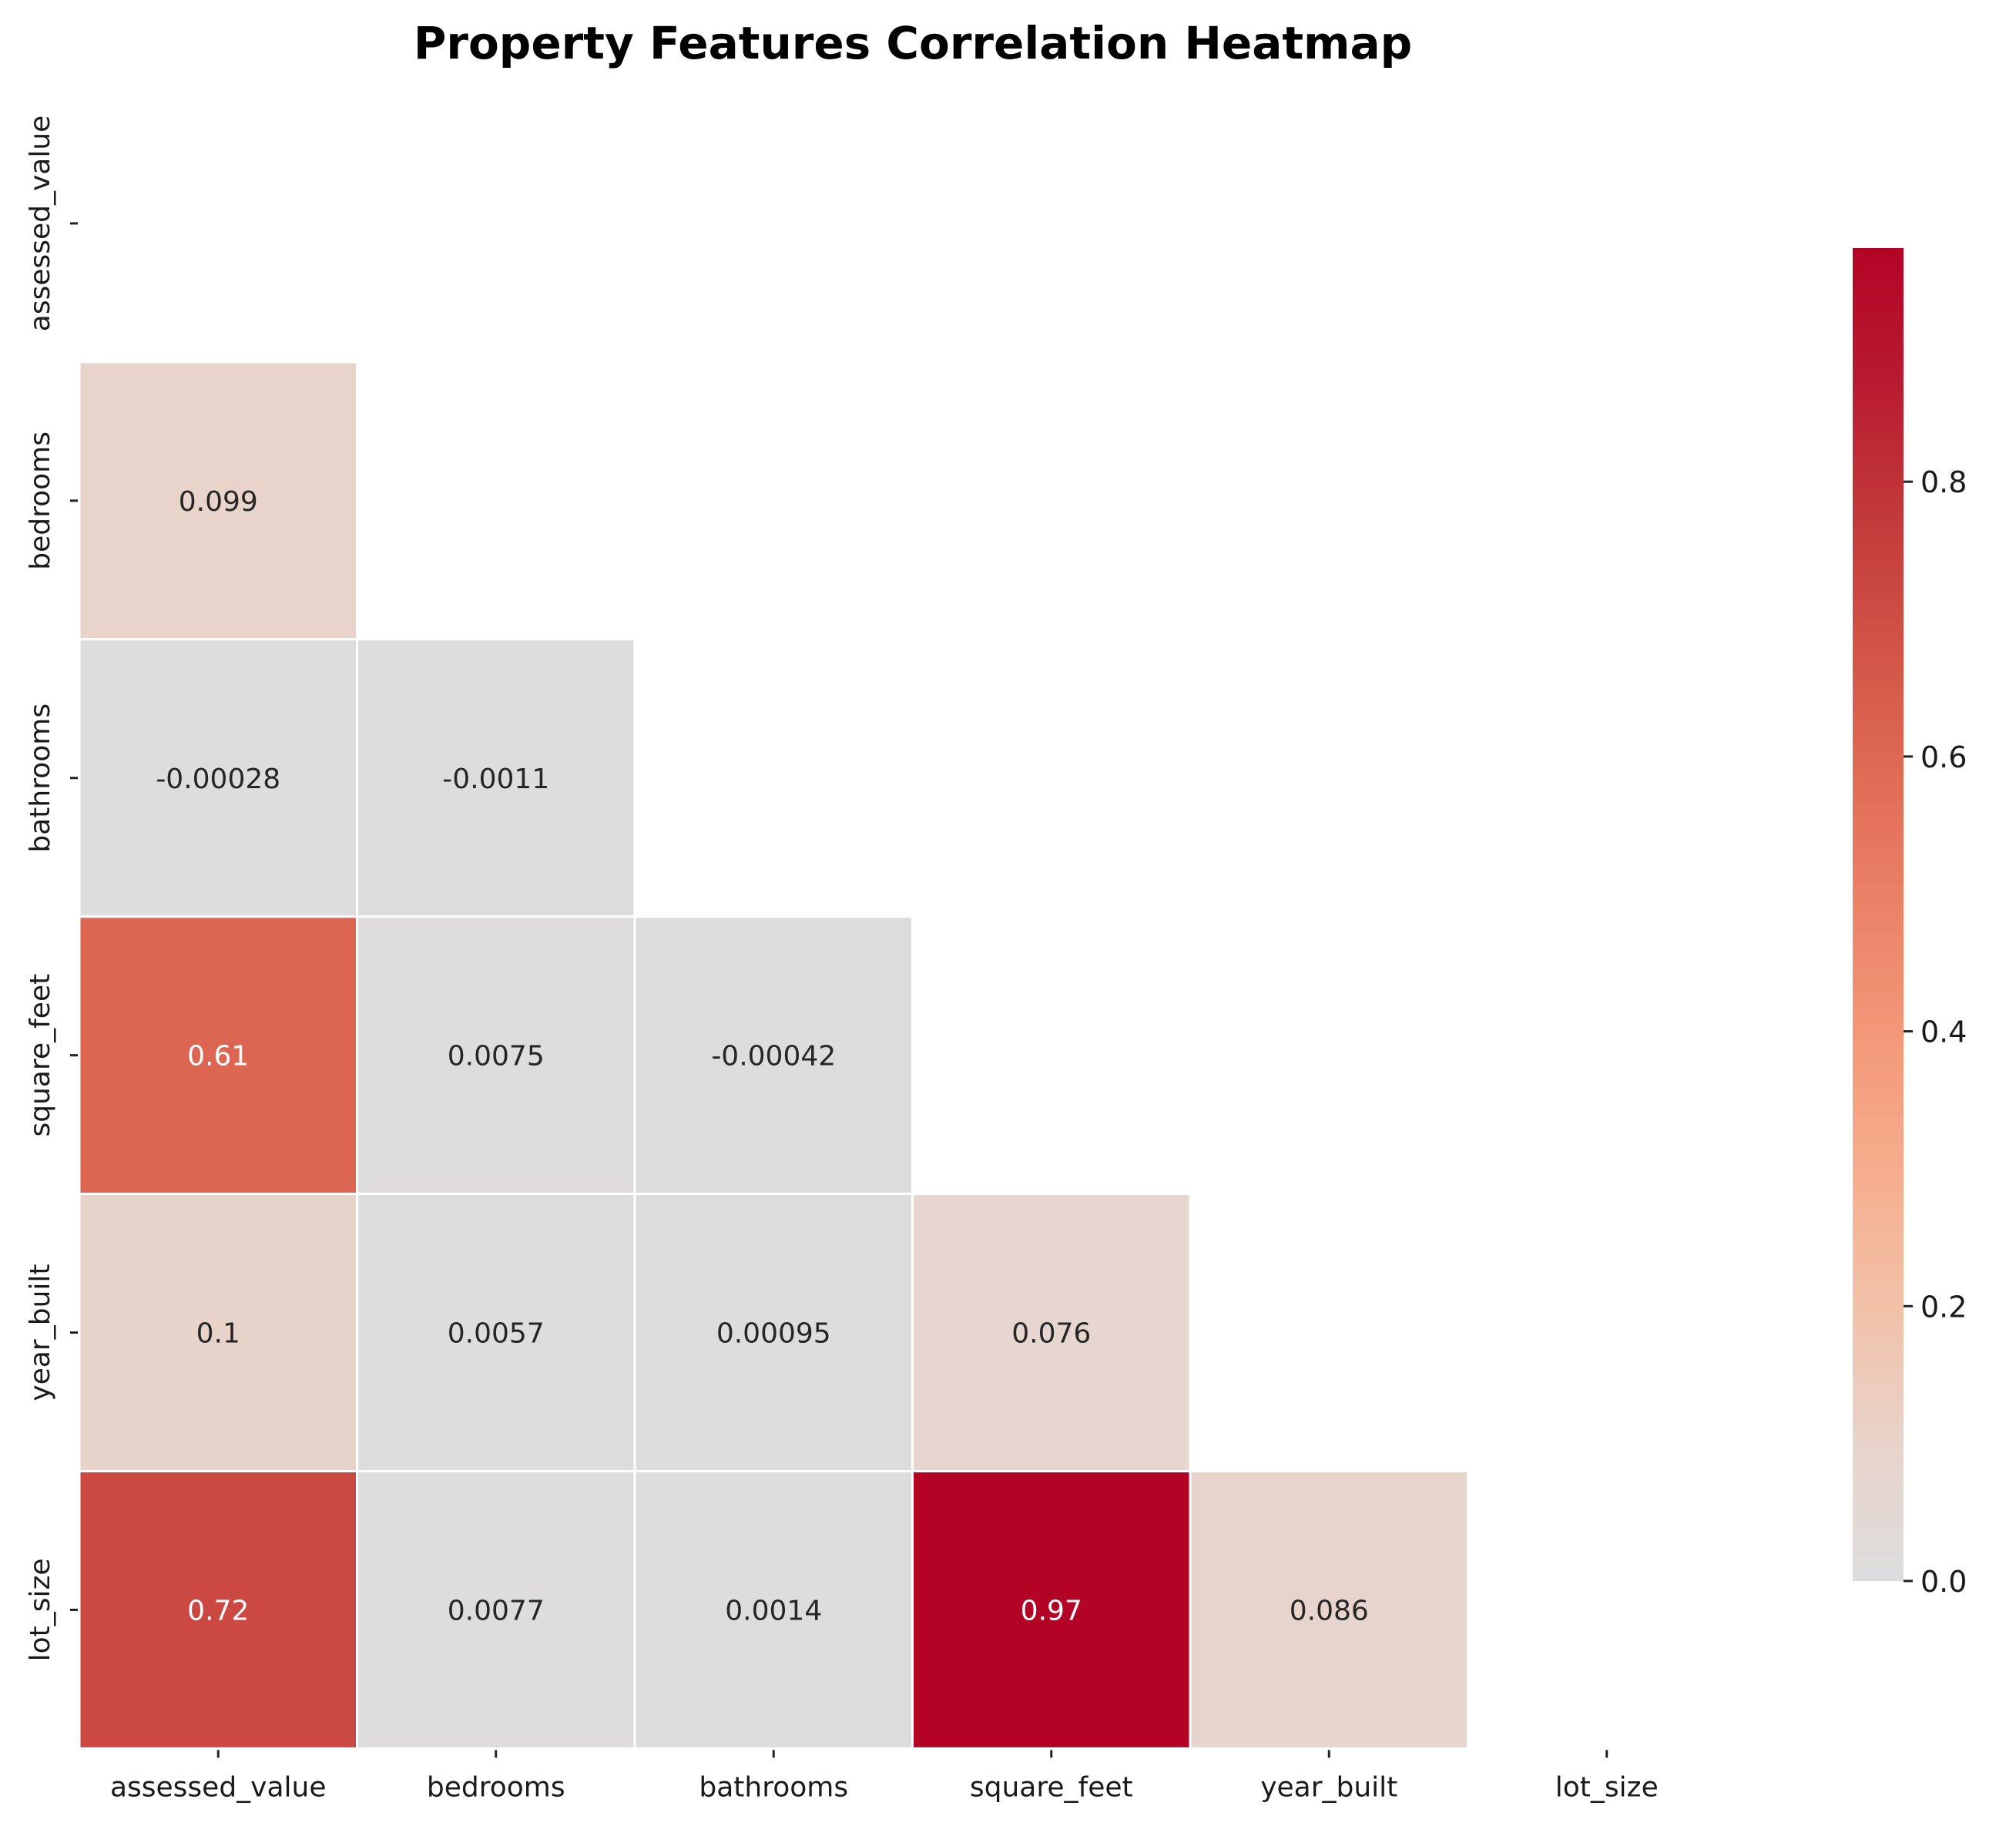  I want to click on x-tick-label-lot-size: lot_size, so click(1607, 1787).